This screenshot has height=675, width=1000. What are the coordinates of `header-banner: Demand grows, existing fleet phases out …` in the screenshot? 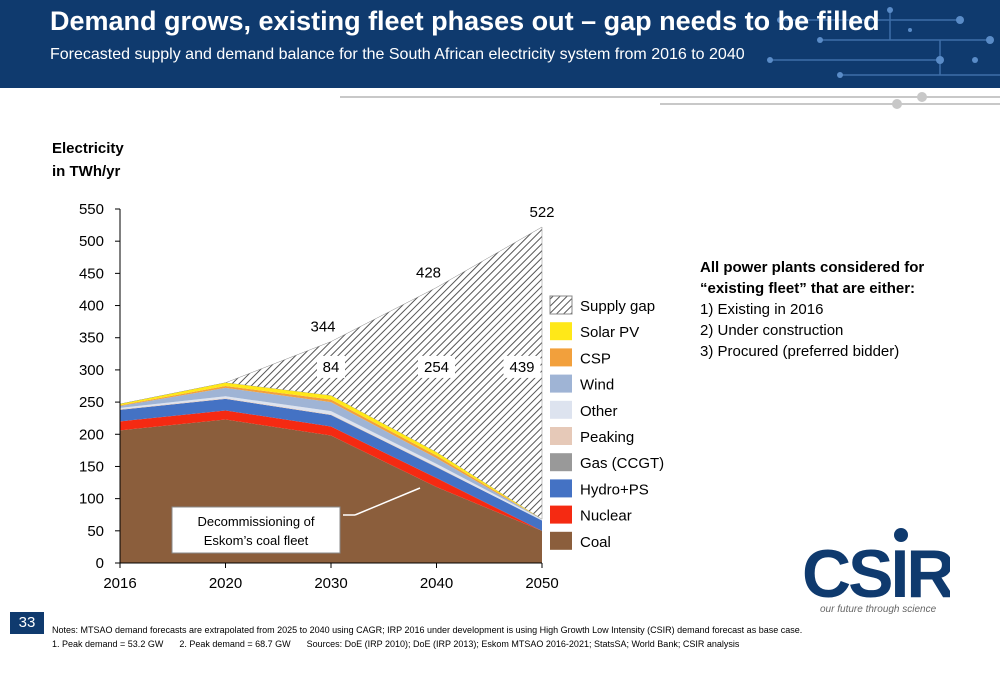 It's located at (500, 44).